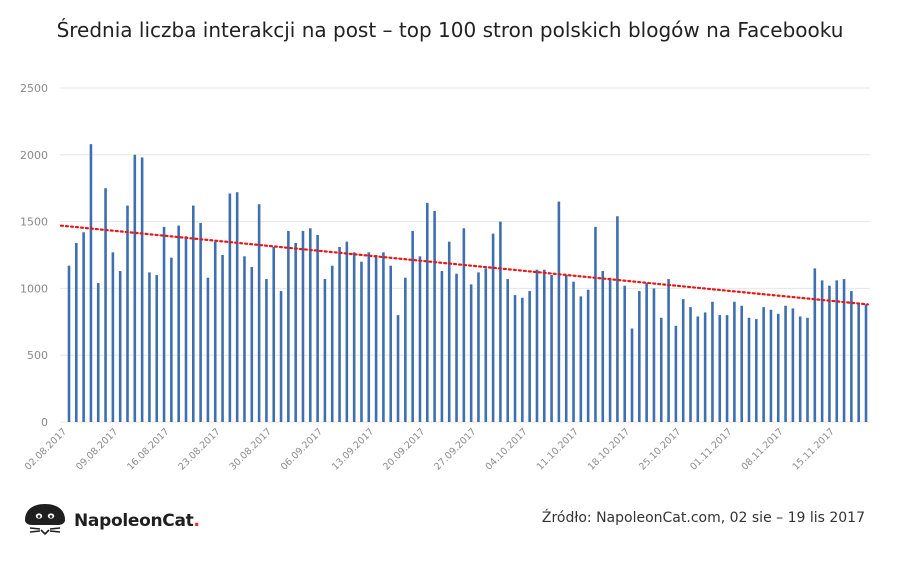 The image size is (900, 563). I want to click on x-tick-label: 02.08.2017, so click(46, 449).